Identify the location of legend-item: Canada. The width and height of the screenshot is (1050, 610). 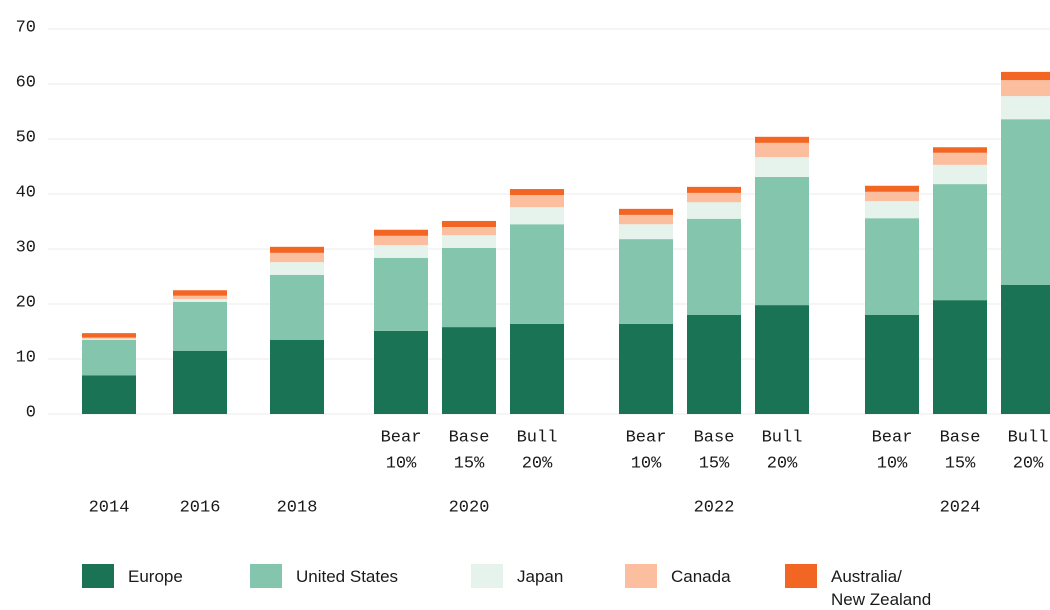
(678, 576).